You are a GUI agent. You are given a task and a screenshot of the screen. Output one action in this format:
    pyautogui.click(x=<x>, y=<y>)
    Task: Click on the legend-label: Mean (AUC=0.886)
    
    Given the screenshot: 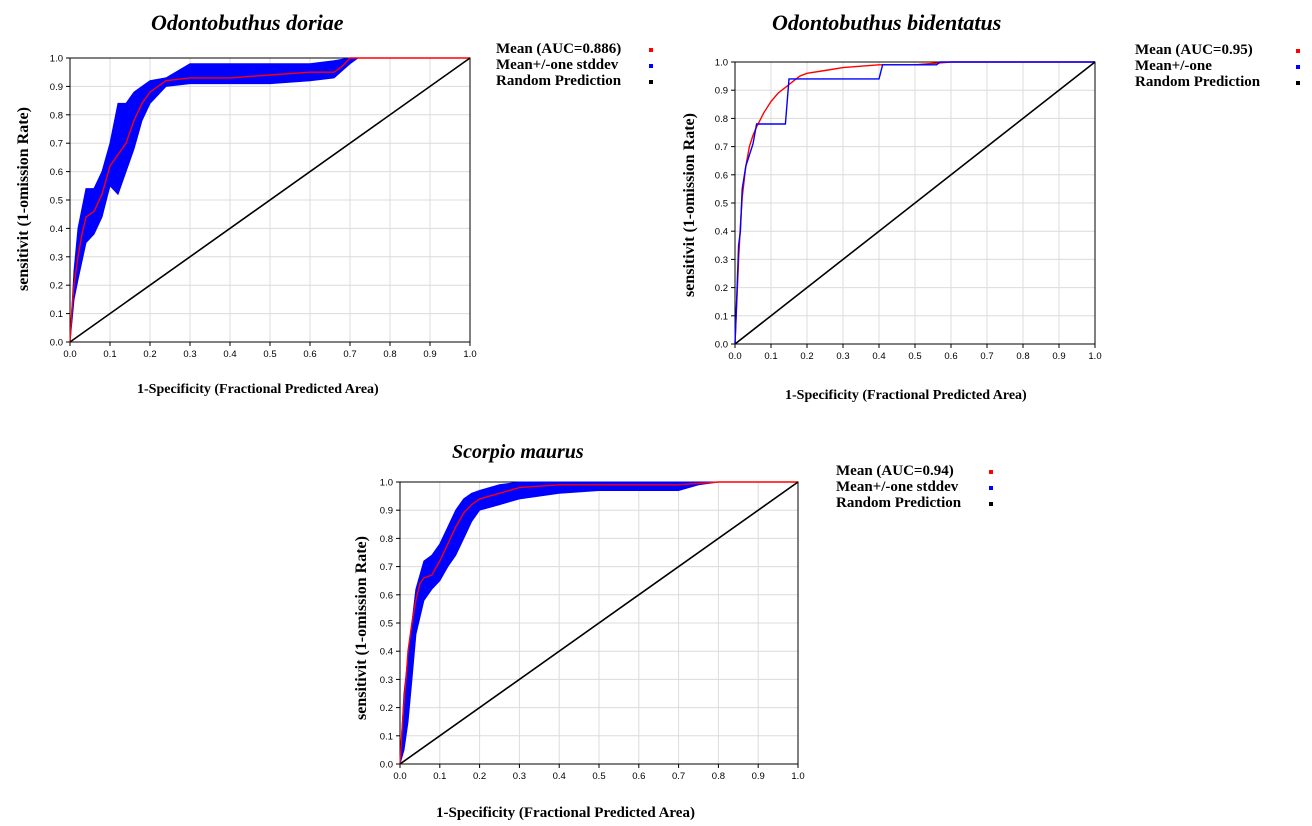 What is the action you would take?
    pyautogui.click(x=559, y=49)
    